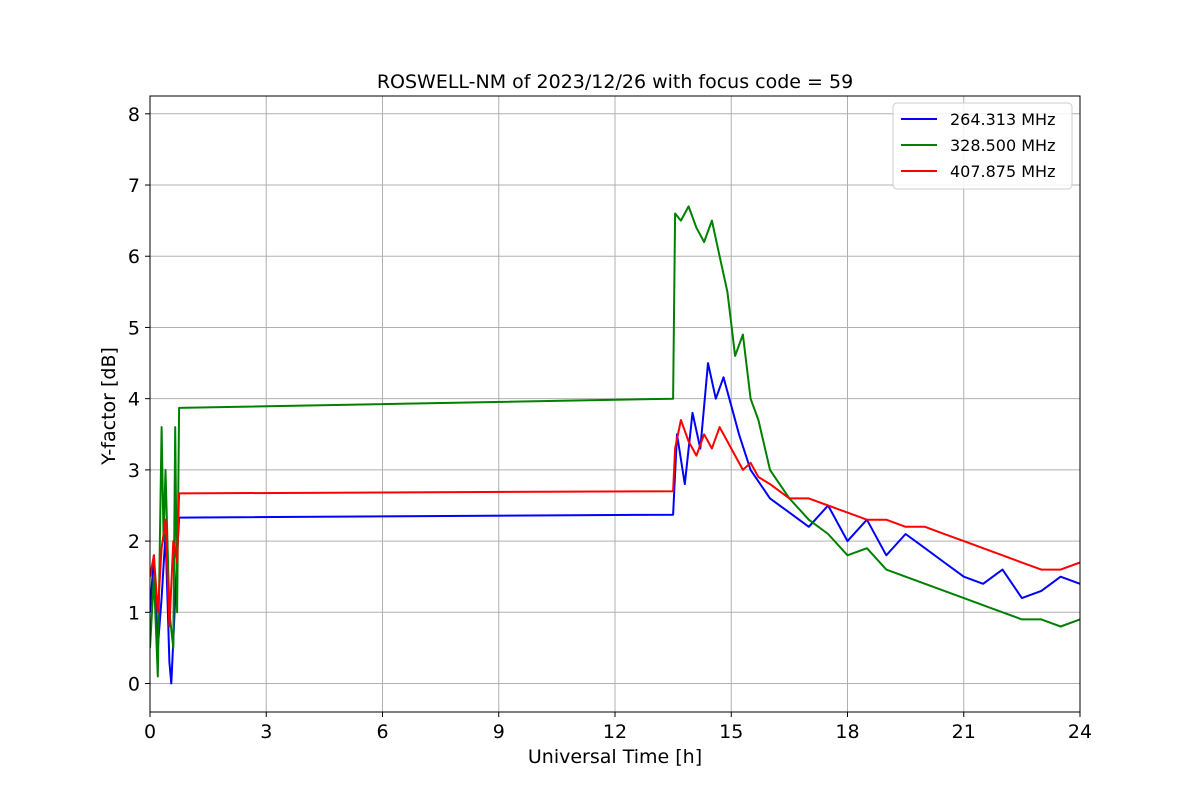 The height and width of the screenshot is (800, 1200). Describe the element at coordinates (150, 732) in the screenshot. I see `x-tick-label: 0` at that location.